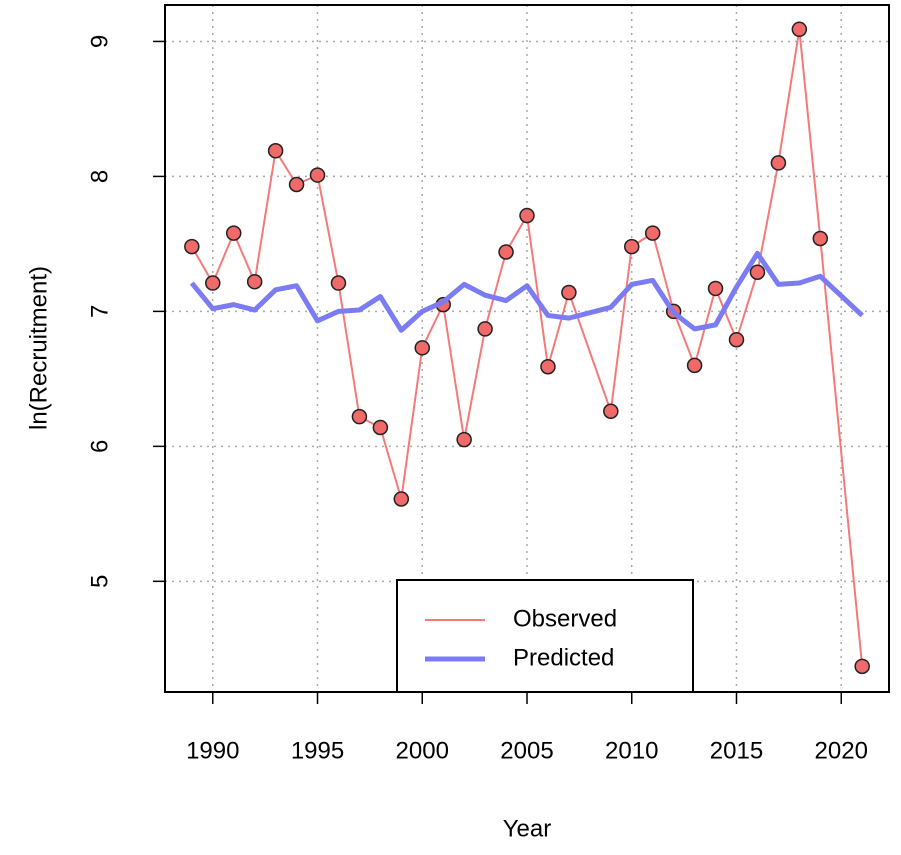  I want to click on x-tick-label: 1995, so click(317, 750).